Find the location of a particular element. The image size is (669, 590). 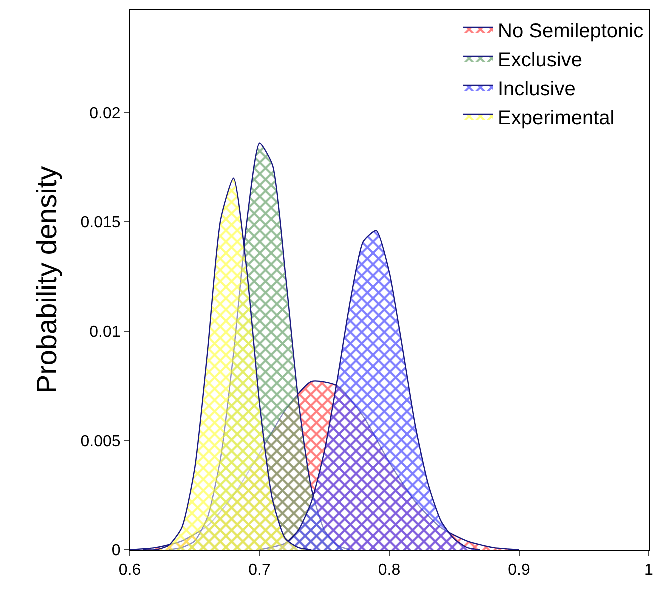

y-axis-title: Probability density is located at coordinates (46, 280).